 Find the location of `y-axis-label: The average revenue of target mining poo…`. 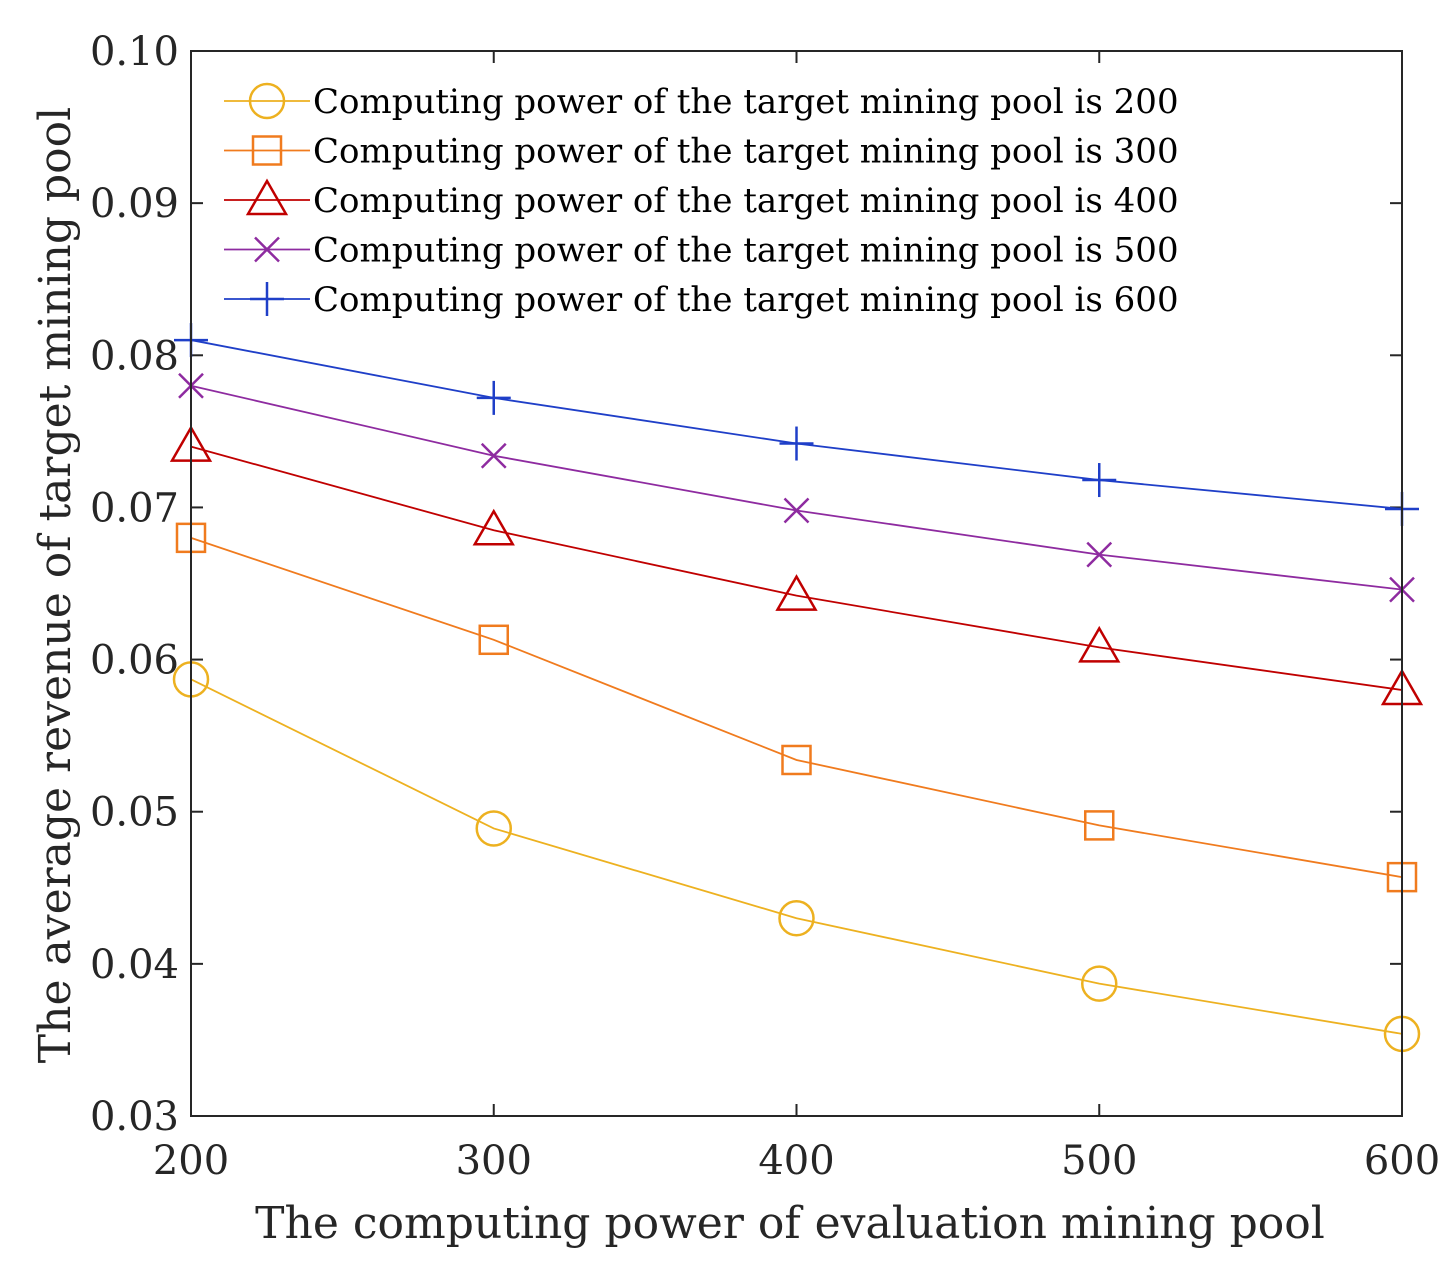

y-axis-label: The average revenue of target mining poo… is located at coordinates (55, 585).